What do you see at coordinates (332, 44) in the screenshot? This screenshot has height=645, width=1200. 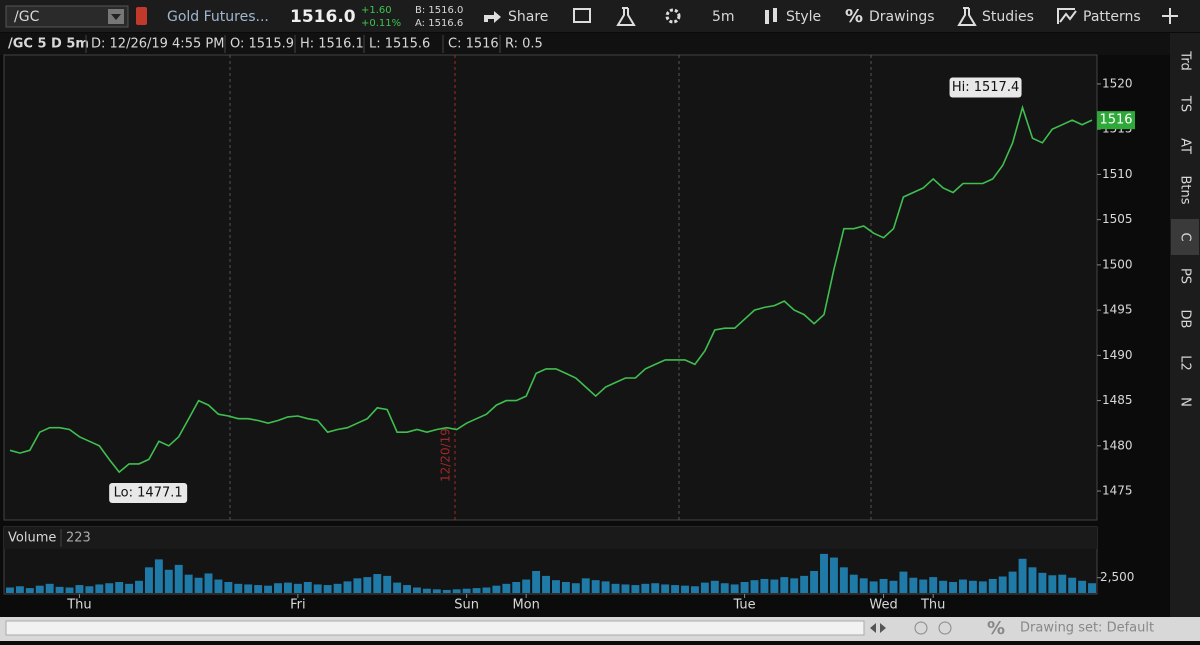 I see `header-field: H: 1516.1` at bounding box center [332, 44].